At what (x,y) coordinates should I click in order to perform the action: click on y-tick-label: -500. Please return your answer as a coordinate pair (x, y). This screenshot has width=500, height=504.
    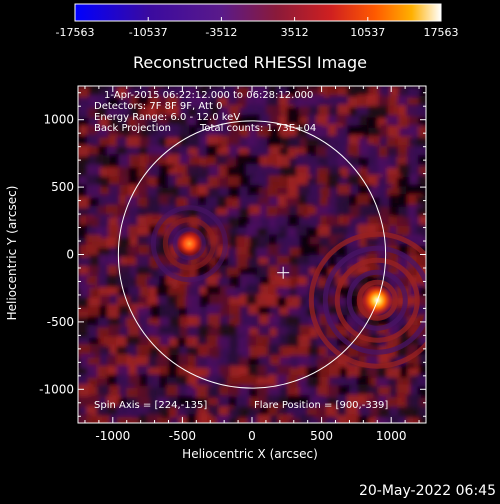
    Looking at the image, I should click on (60, 322).